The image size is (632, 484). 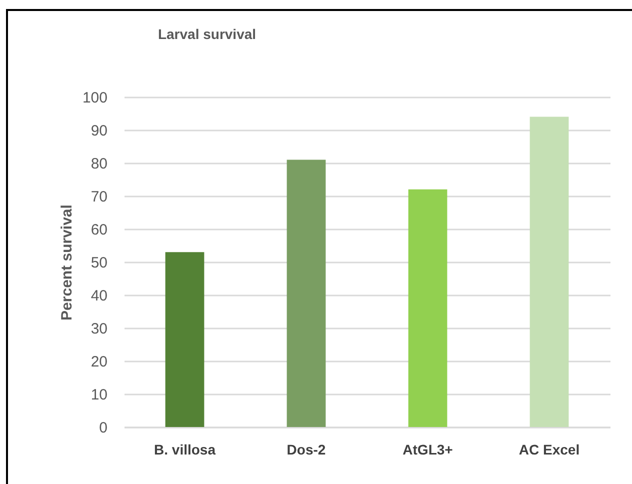 I want to click on y-tick-label: 80, so click(x=99, y=164).